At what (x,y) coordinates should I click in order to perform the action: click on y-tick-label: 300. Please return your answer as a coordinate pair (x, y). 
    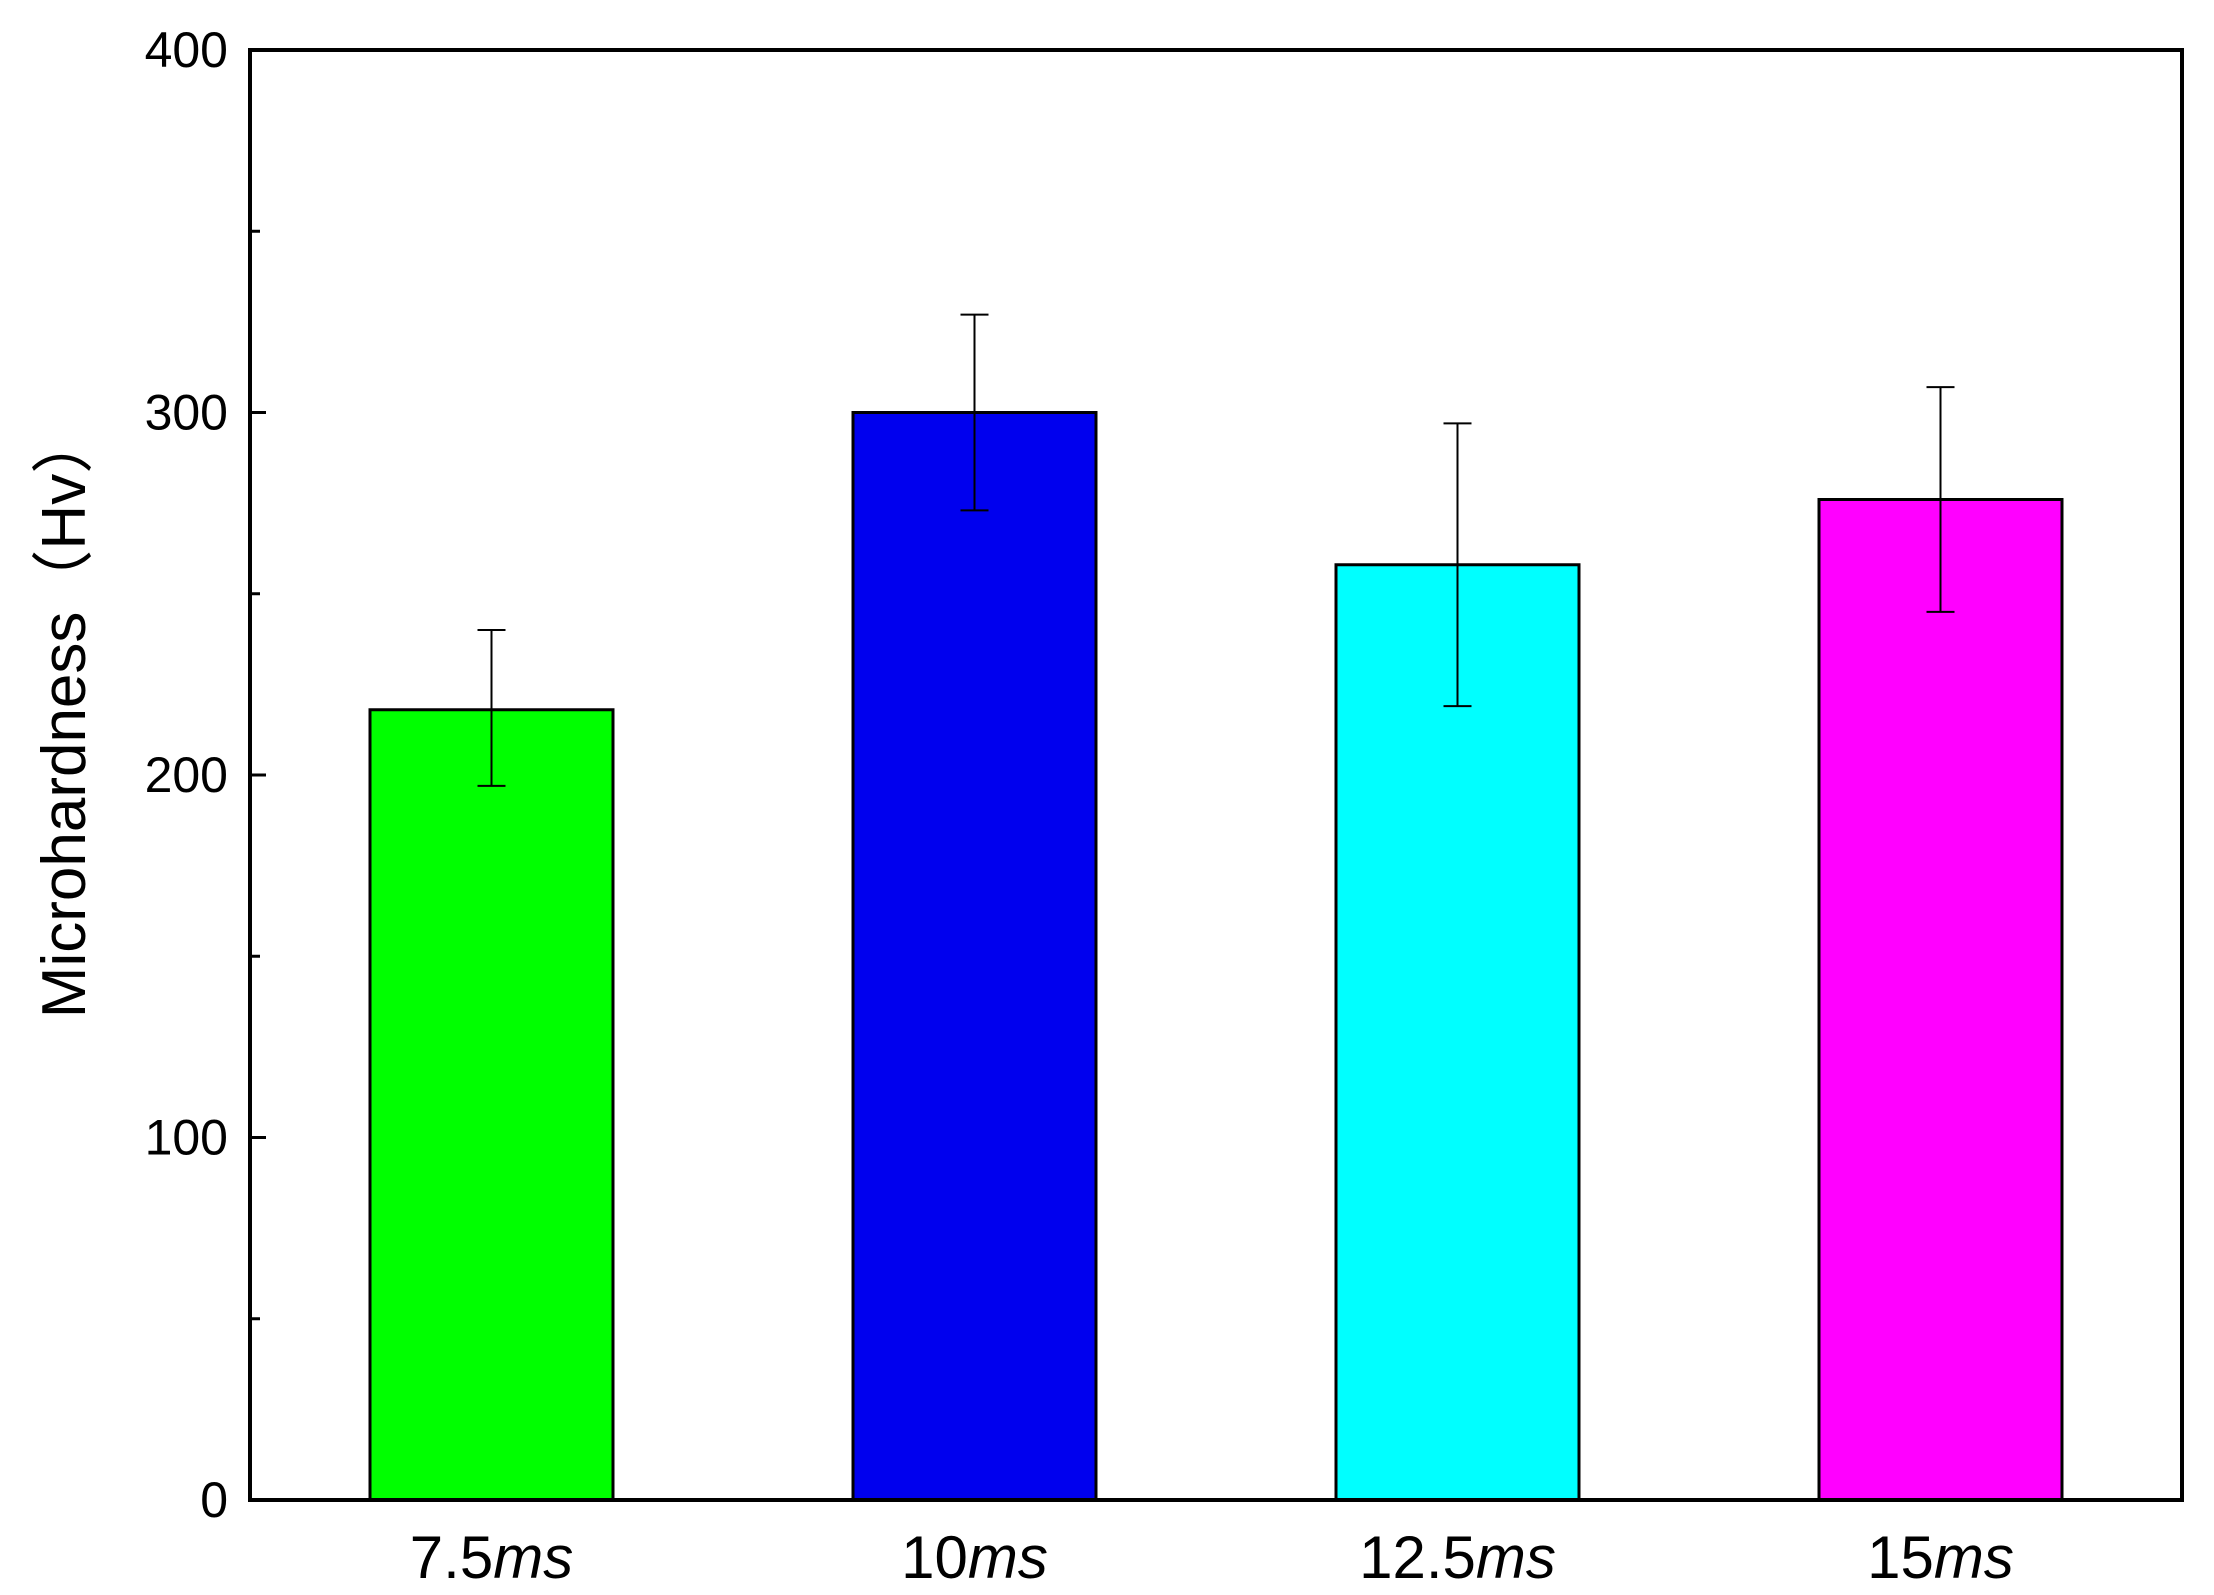
    Looking at the image, I should click on (186, 413).